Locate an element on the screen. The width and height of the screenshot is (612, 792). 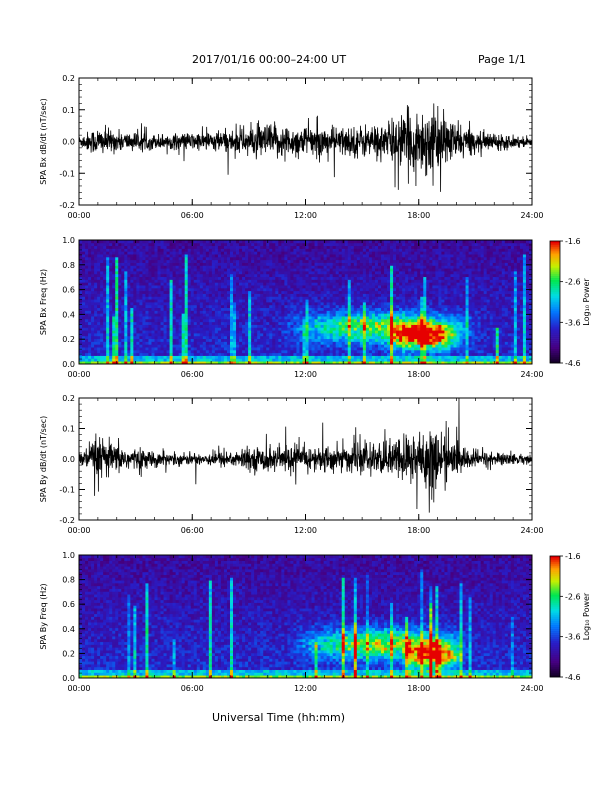
y-tick-label: 0.1 is located at coordinates (68, 110).